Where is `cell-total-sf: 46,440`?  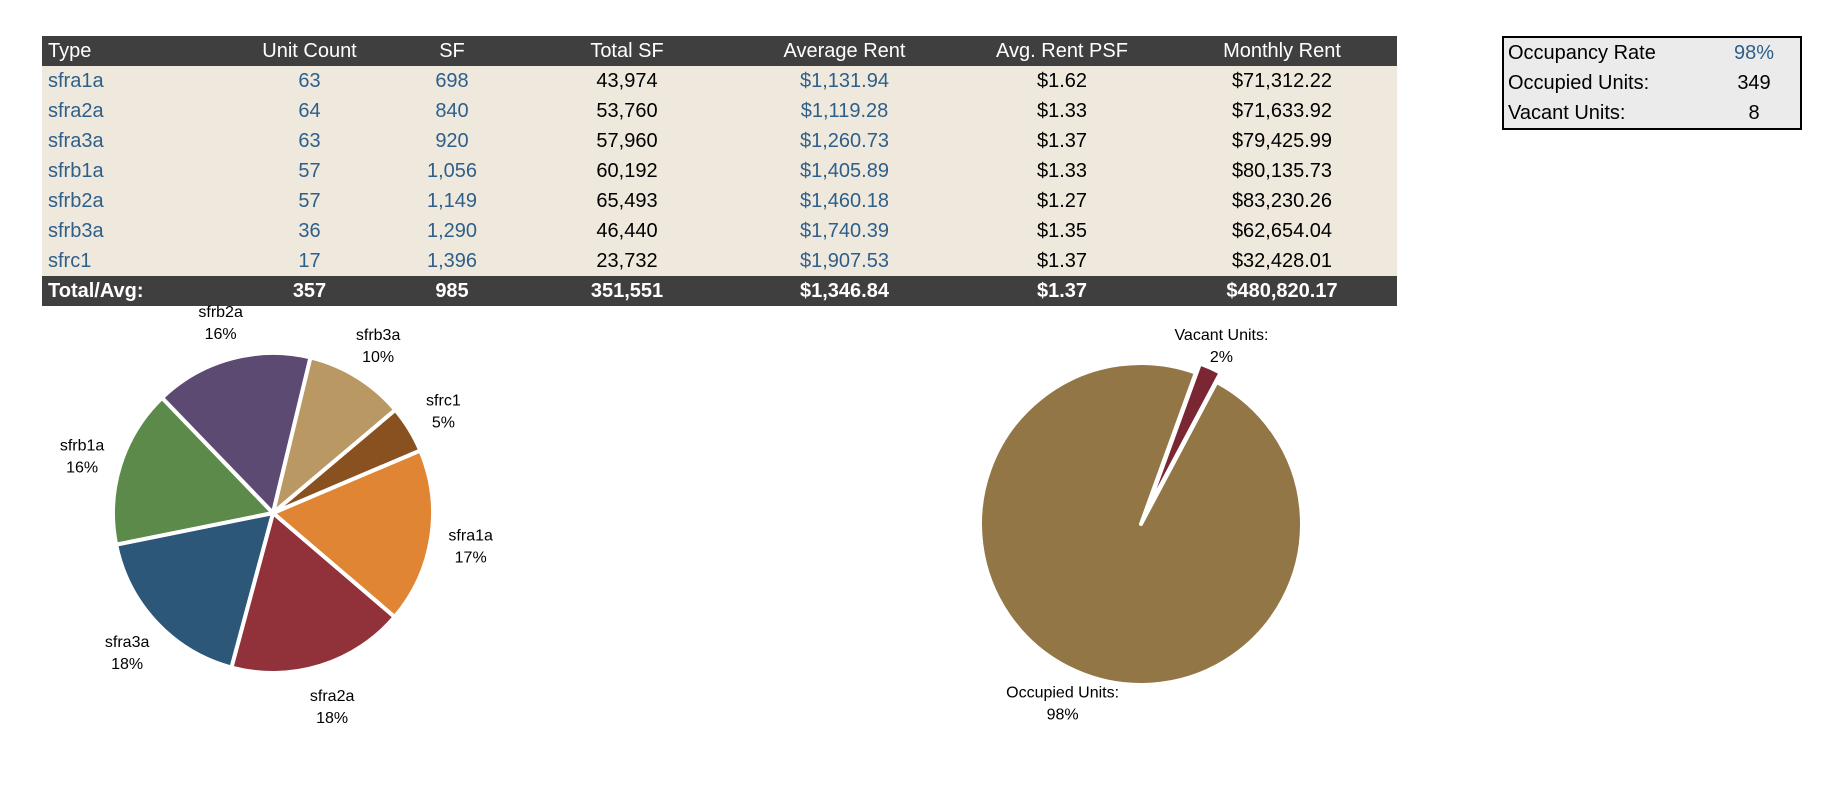
cell-total-sf: 46,440 is located at coordinates (627, 230).